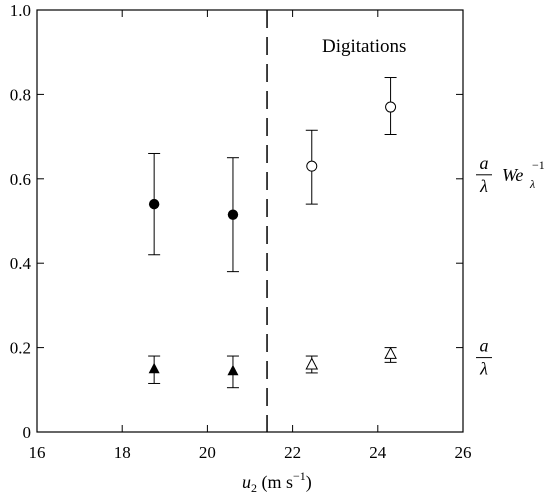 This screenshot has height=497, width=552. What do you see at coordinates (21, 263) in the screenshot?
I see `y-tick-label: 0.4` at bounding box center [21, 263].